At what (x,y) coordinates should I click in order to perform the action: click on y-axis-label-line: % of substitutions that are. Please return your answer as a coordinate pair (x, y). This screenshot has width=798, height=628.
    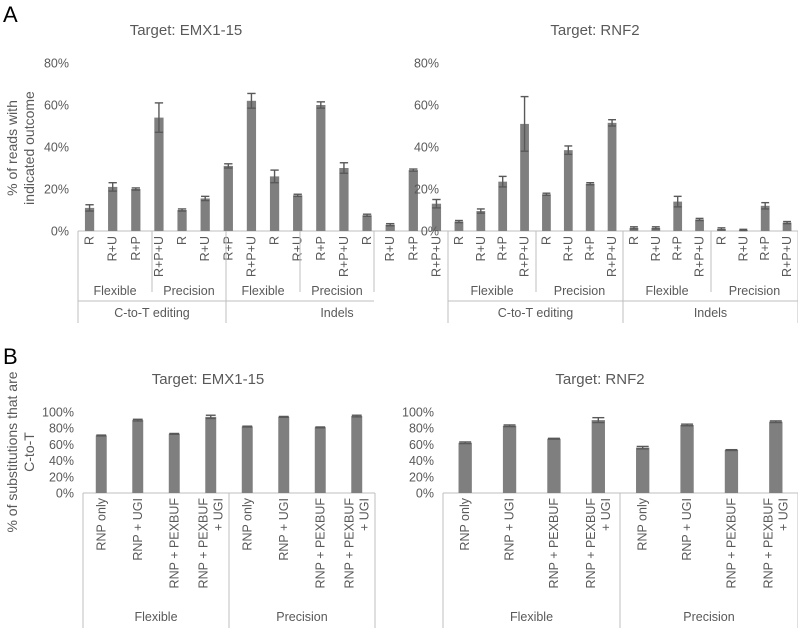
    Looking at the image, I should click on (12, 451).